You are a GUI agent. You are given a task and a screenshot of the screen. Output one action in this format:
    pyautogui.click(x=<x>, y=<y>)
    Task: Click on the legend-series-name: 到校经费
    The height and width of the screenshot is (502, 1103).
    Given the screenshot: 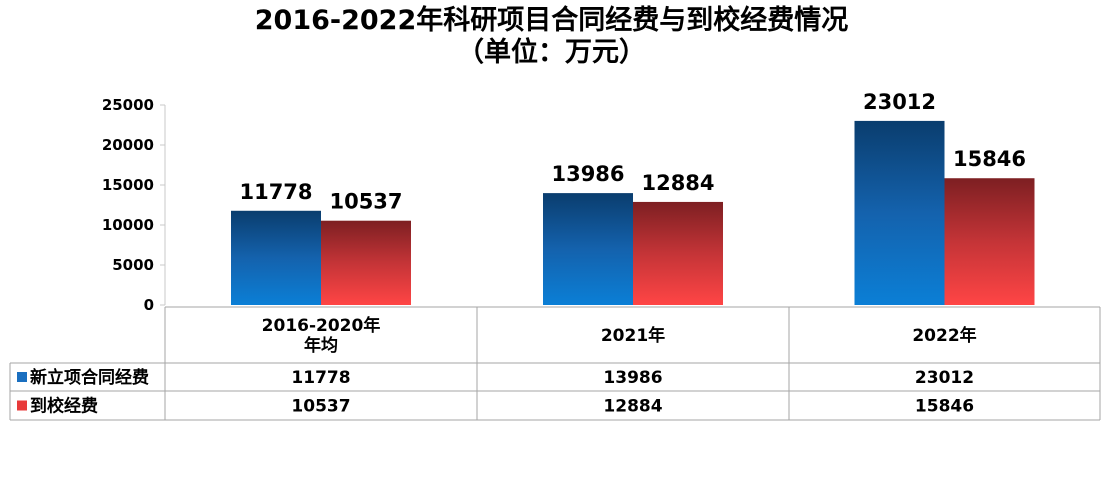 What is the action you would take?
    pyautogui.click(x=64, y=406)
    